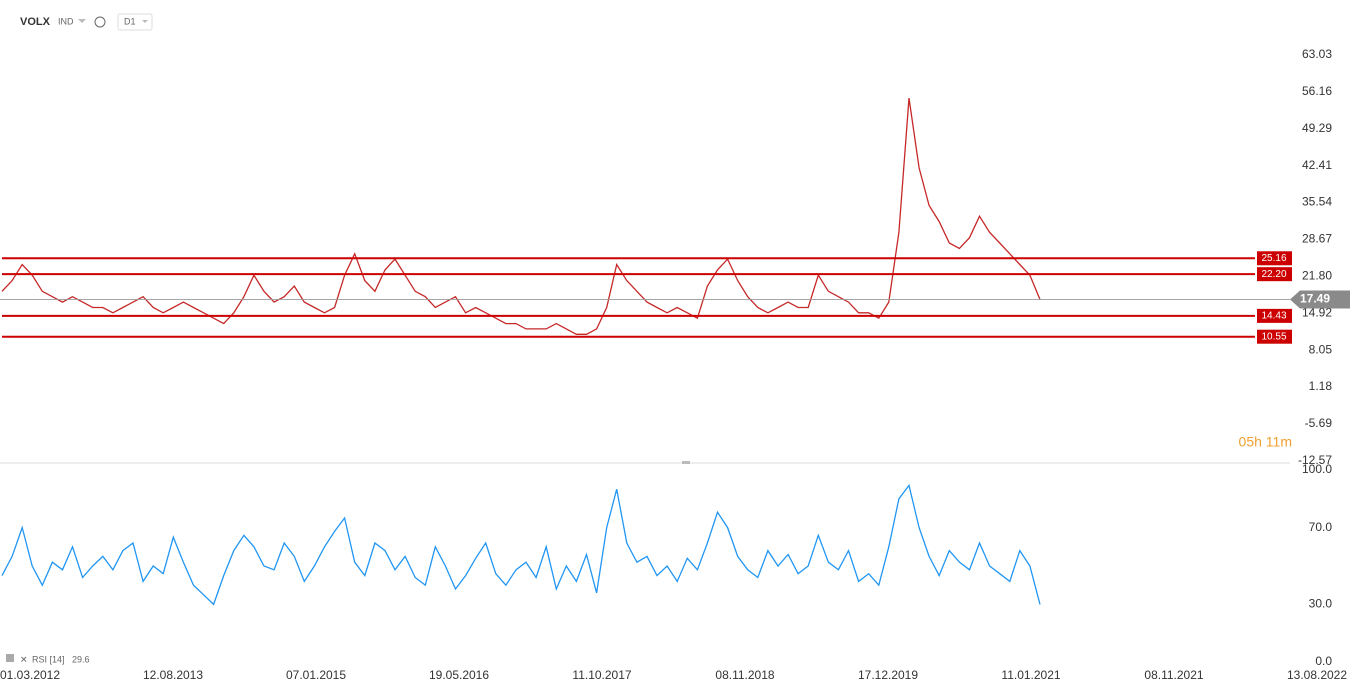 This screenshot has height=693, width=1361. I want to click on x-tick-label: 13.08.2022, so click(1317, 675).